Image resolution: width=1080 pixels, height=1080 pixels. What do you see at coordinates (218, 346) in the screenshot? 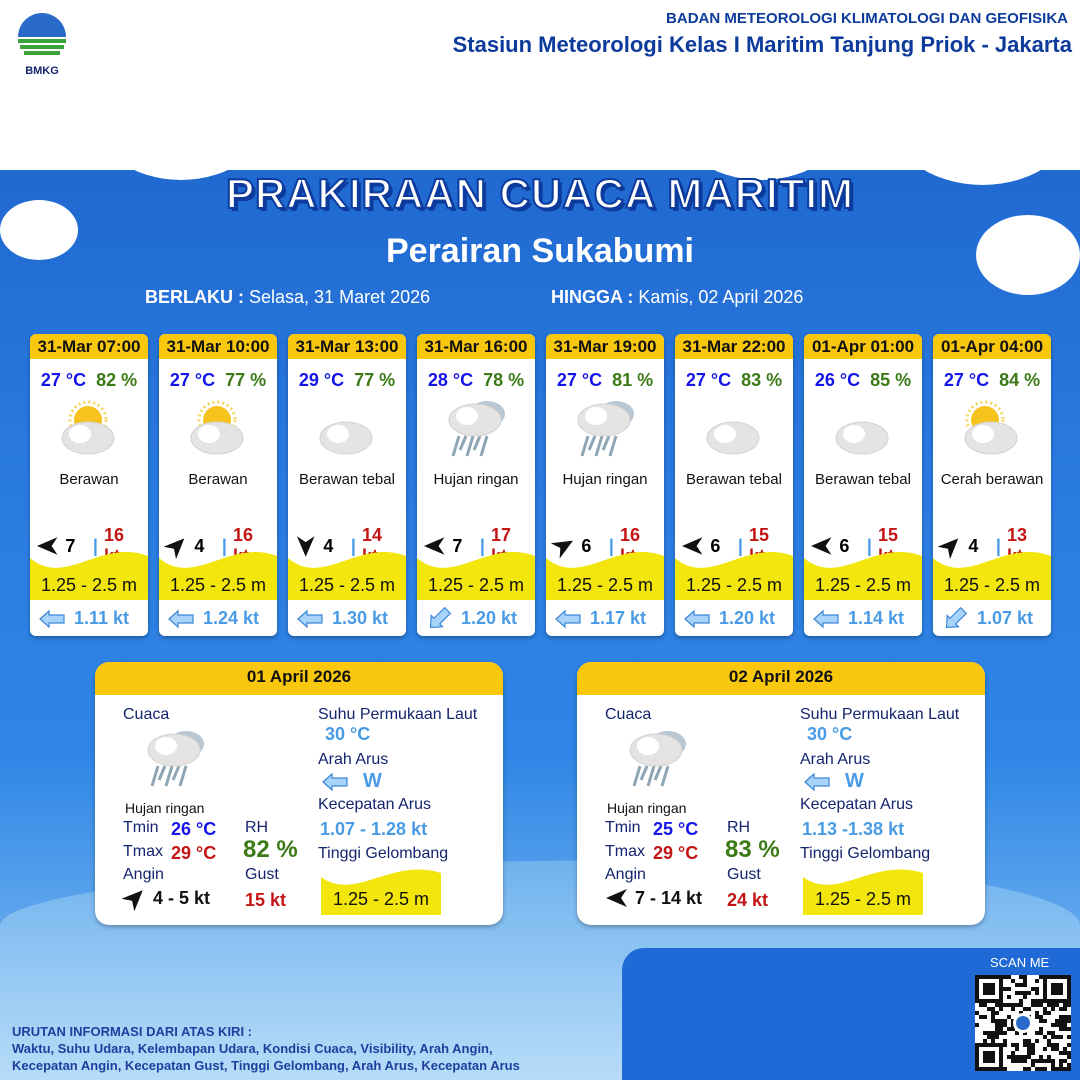
I see `forecast-time: 31-Mar 10:00` at bounding box center [218, 346].